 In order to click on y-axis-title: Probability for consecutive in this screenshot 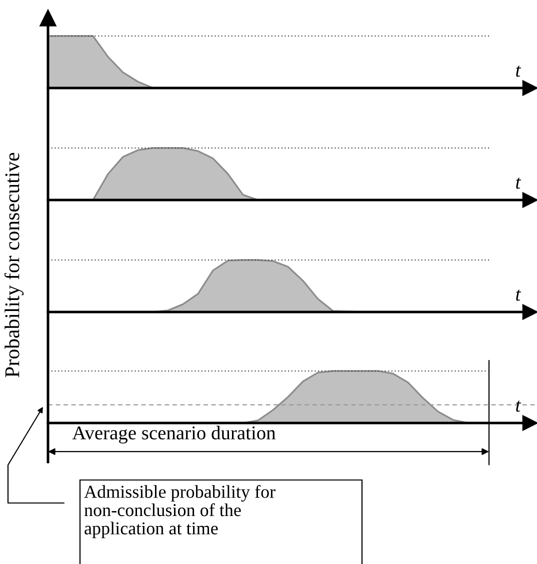, I will do `click(14, 265)`.